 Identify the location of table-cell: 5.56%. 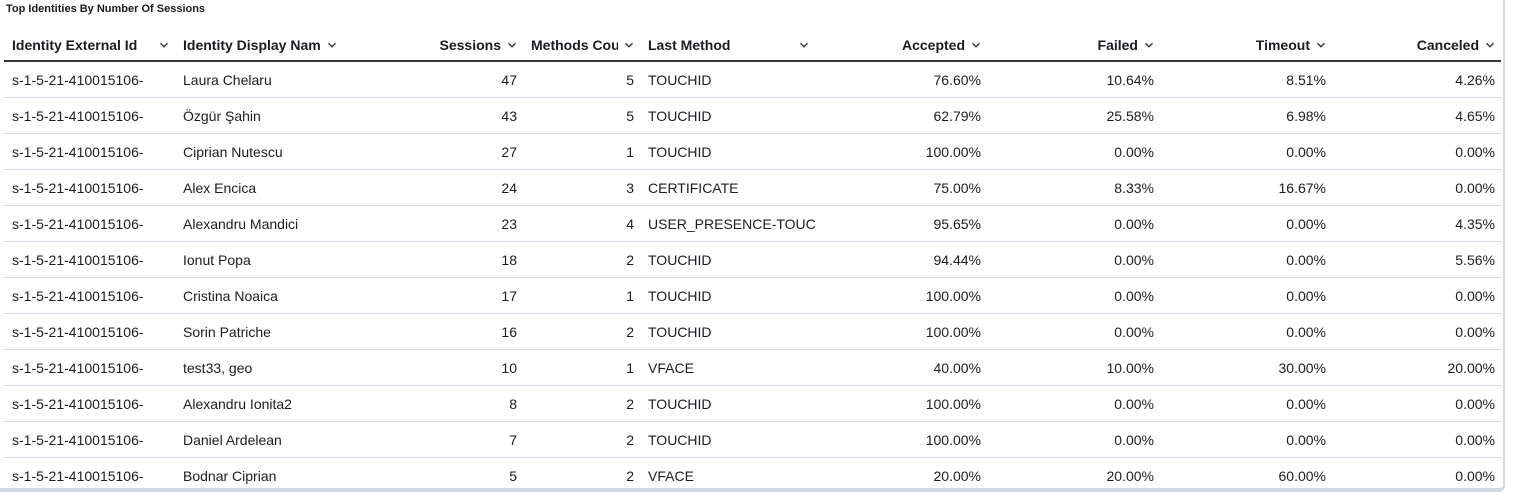
(1416, 259).